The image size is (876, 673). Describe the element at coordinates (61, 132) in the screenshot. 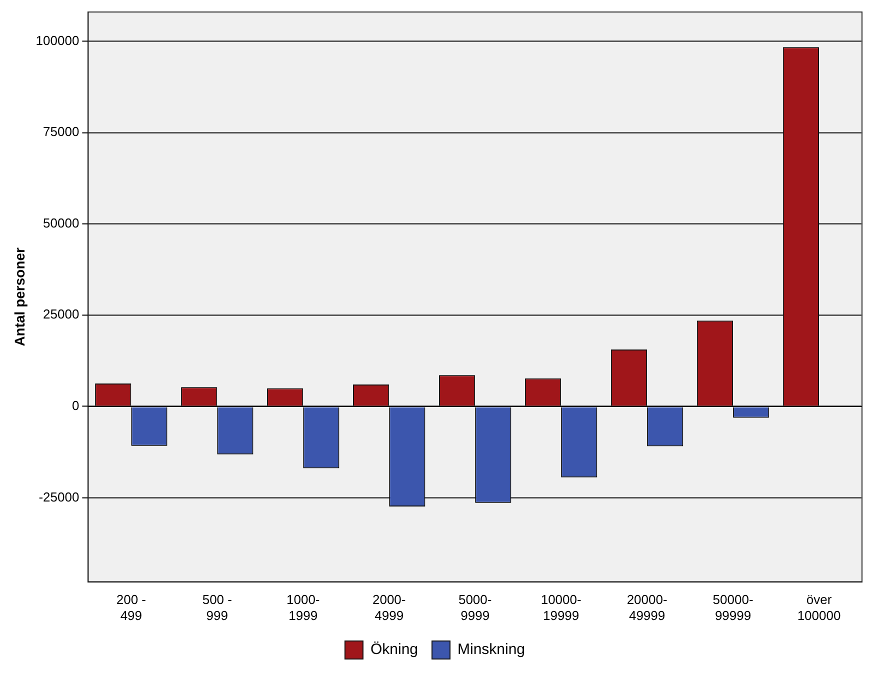

I see `y-tick-label: 75000` at that location.